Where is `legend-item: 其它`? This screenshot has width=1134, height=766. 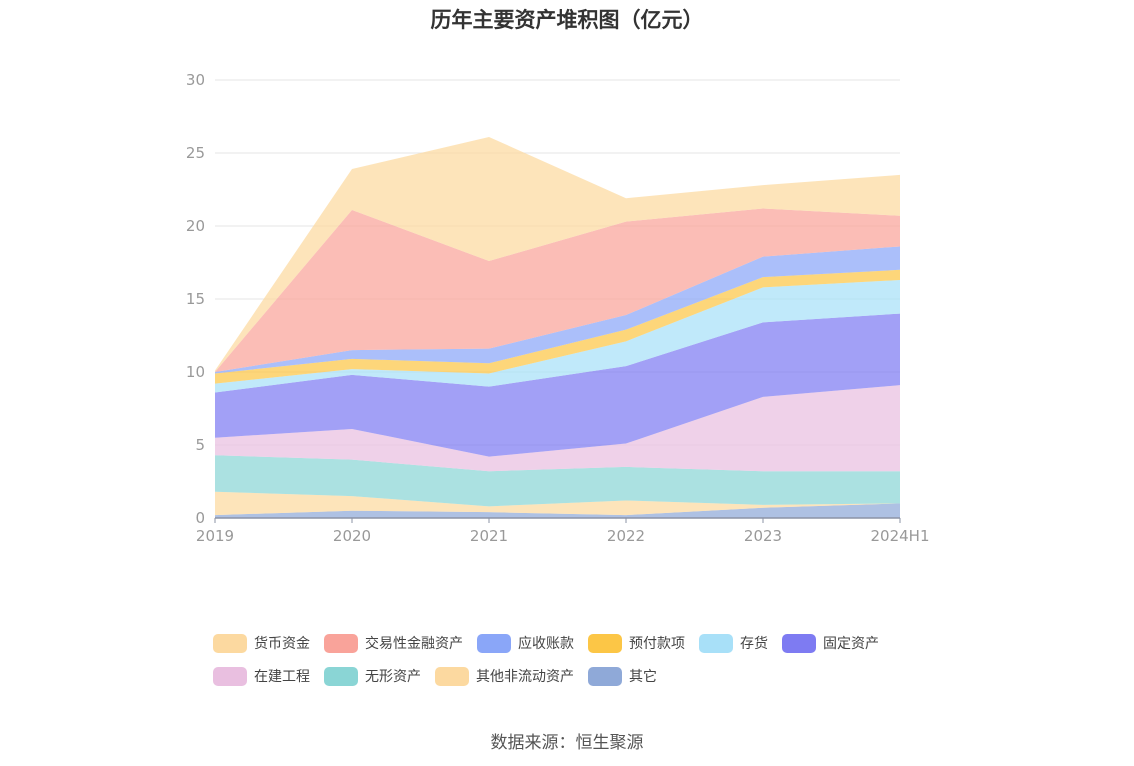
legend-item: 其它 is located at coordinates (622, 676).